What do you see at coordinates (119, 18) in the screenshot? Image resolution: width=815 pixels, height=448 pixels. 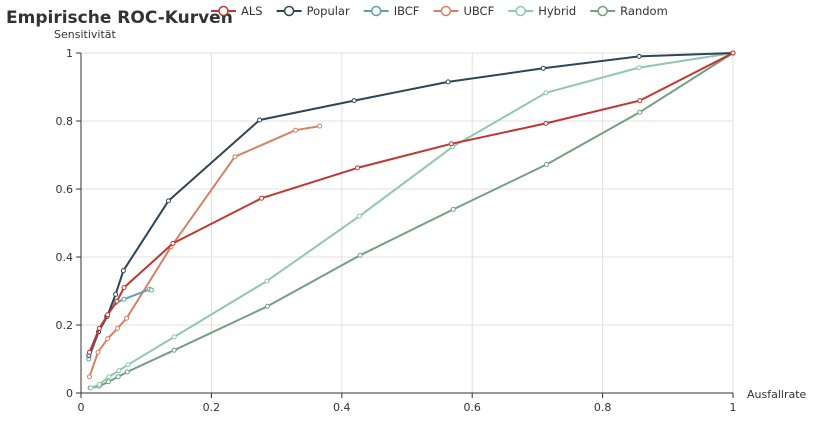 I see `chart-title: Empirische ROC-Kurven` at bounding box center [119, 18].